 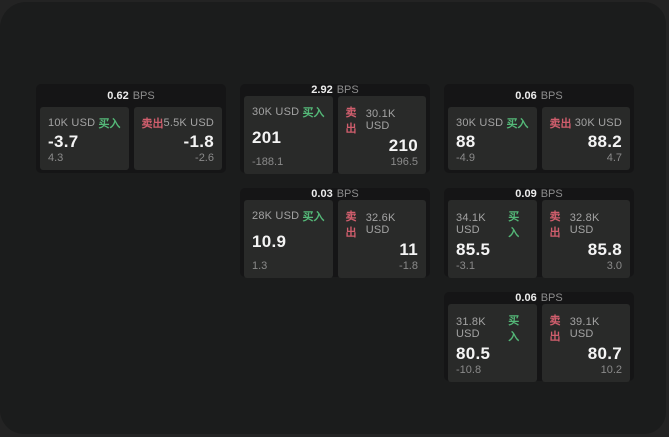 I want to click on bps-value: 0.62, so click(x=118, y=95).